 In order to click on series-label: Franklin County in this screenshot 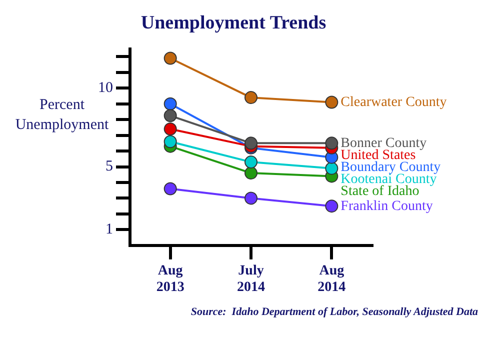, I will do `click(386, 206)`.